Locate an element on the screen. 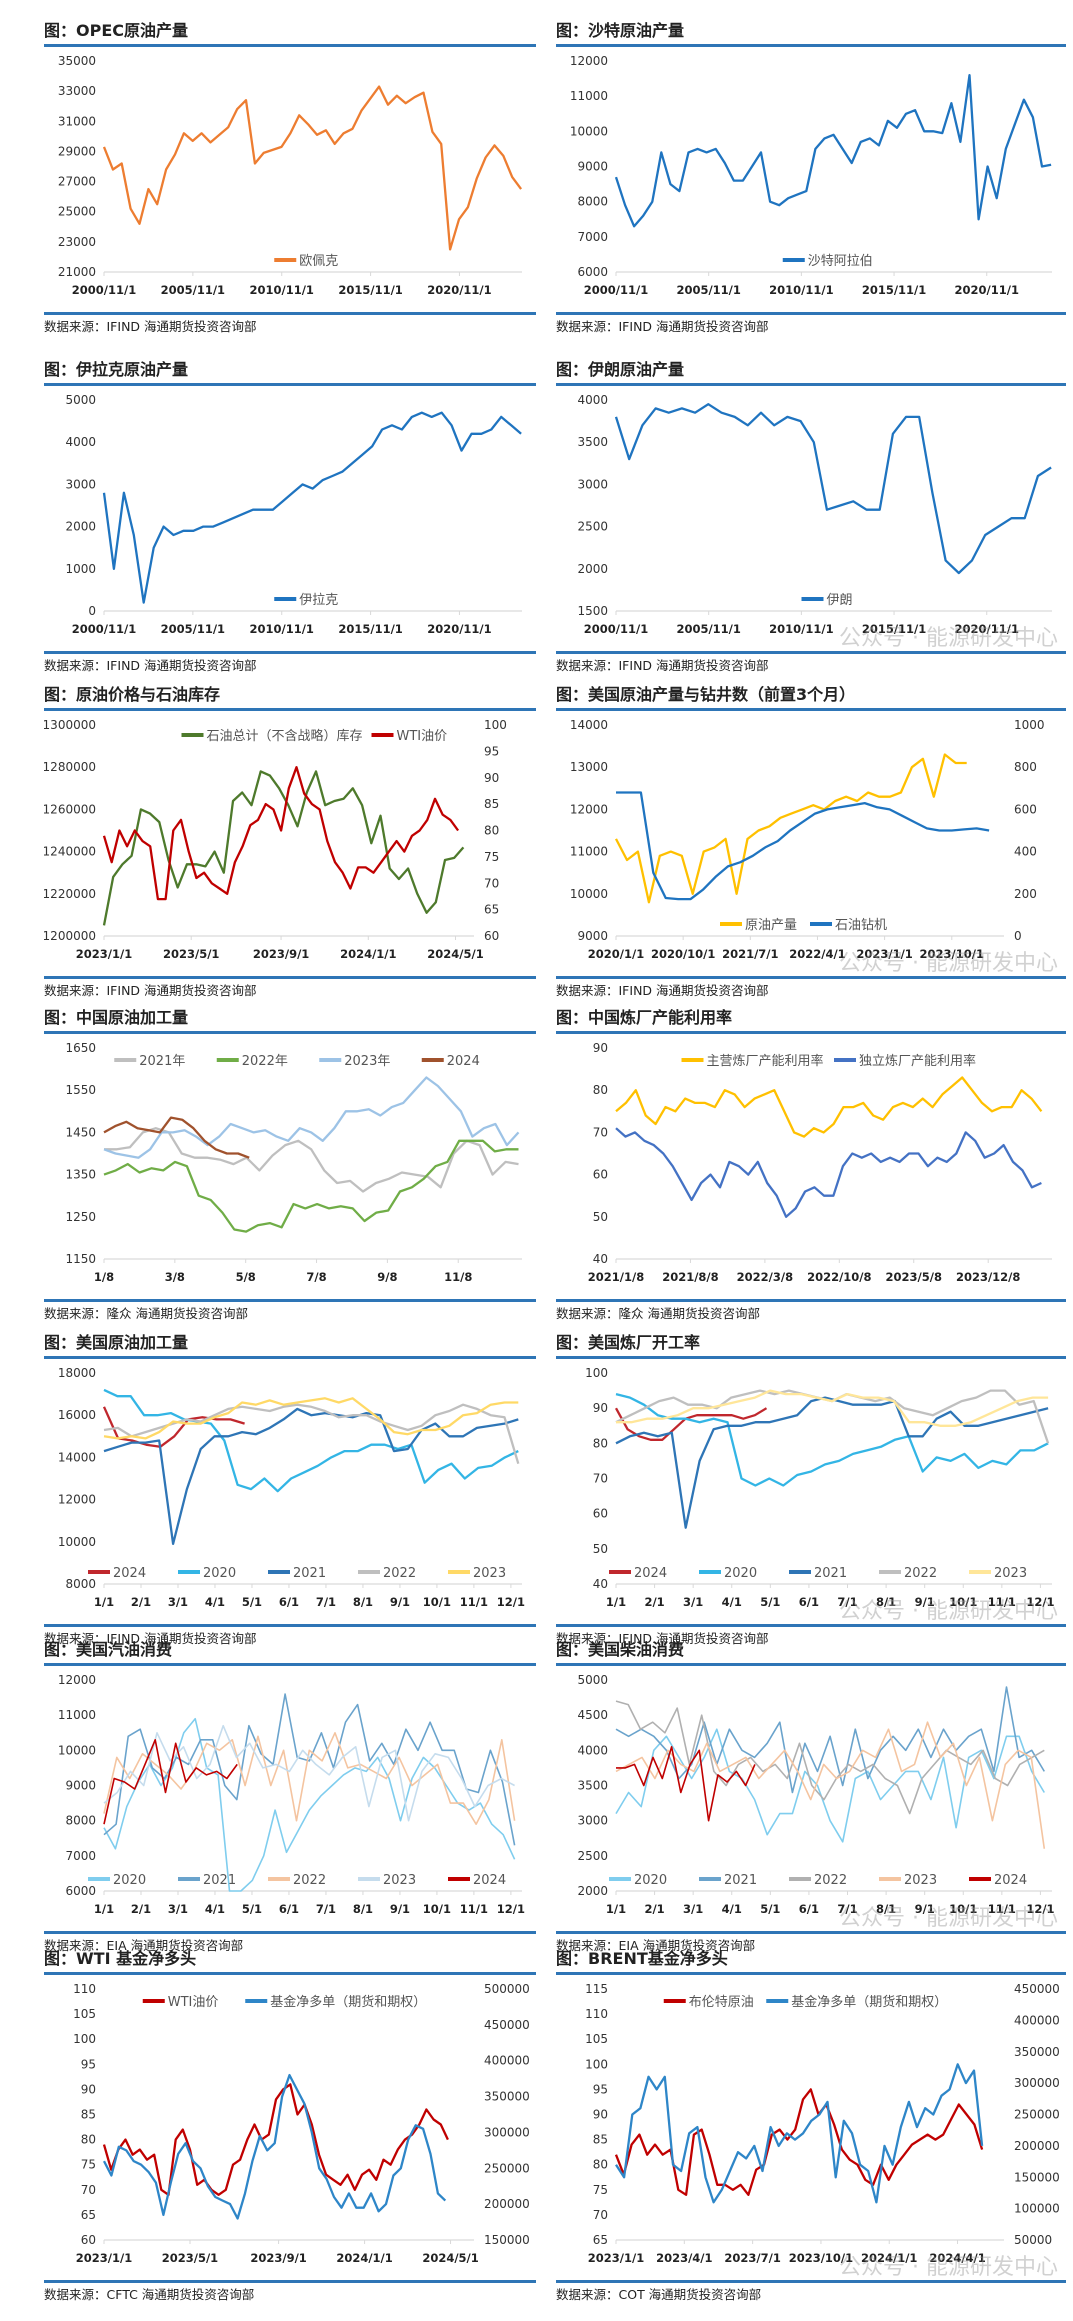 The image size is (1073, 2321). y-tick-label: 31000 is located at coordinates (77, 121).